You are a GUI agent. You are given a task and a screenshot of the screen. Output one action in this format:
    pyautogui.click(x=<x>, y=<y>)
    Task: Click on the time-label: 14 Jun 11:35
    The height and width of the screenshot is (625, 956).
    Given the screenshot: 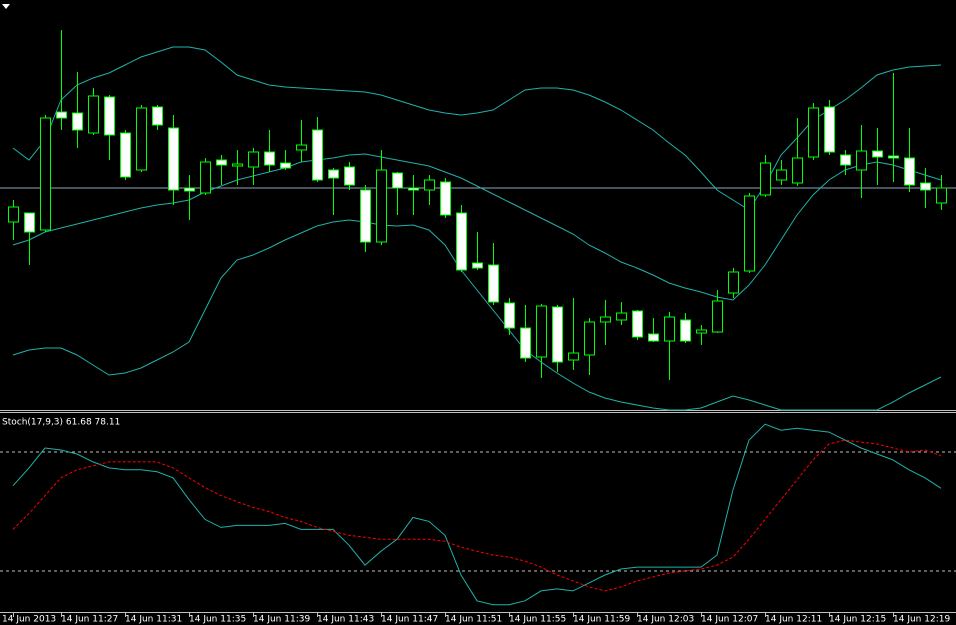 What is the action you would take?
    pyautogui.click(x=217, y=620)
    